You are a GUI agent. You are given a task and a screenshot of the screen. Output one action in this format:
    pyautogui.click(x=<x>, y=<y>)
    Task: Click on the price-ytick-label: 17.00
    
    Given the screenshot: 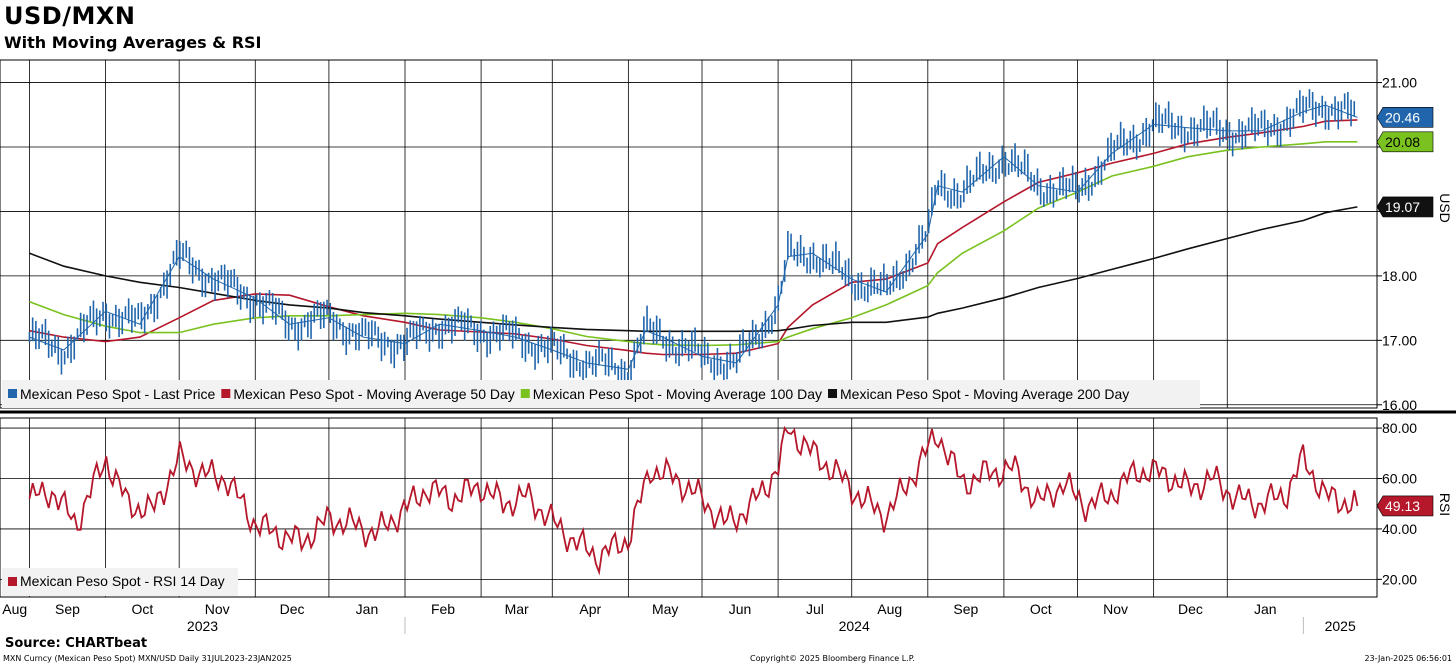 What is the action you would take?
    pyautogui.click(x=1399, y=340)
    